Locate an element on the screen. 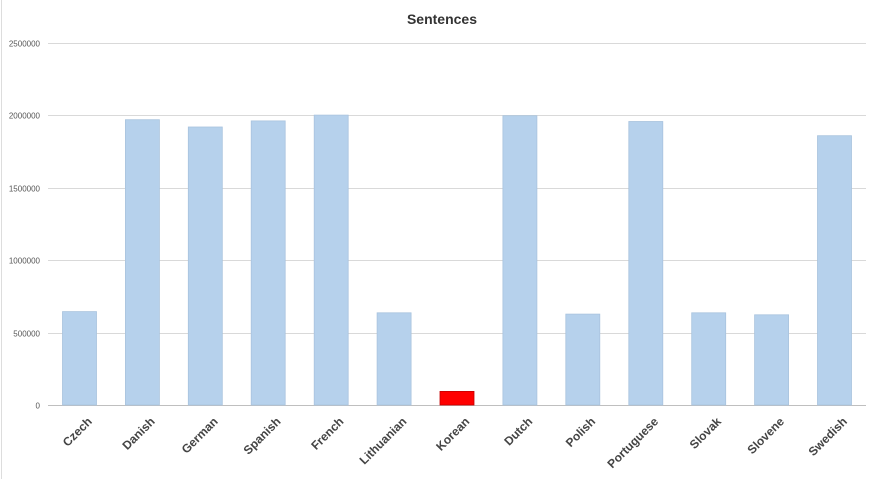 The height and width of the screenshot is (479, 884). x-tick-label: Slovak is located at coordinates (705, 432).